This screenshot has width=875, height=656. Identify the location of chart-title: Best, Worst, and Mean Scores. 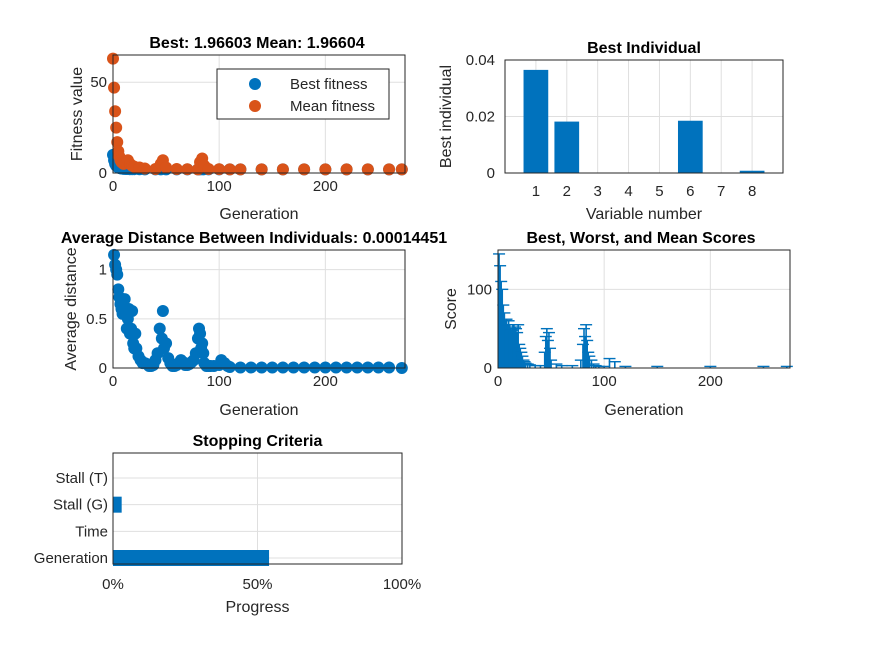
(640, 238).